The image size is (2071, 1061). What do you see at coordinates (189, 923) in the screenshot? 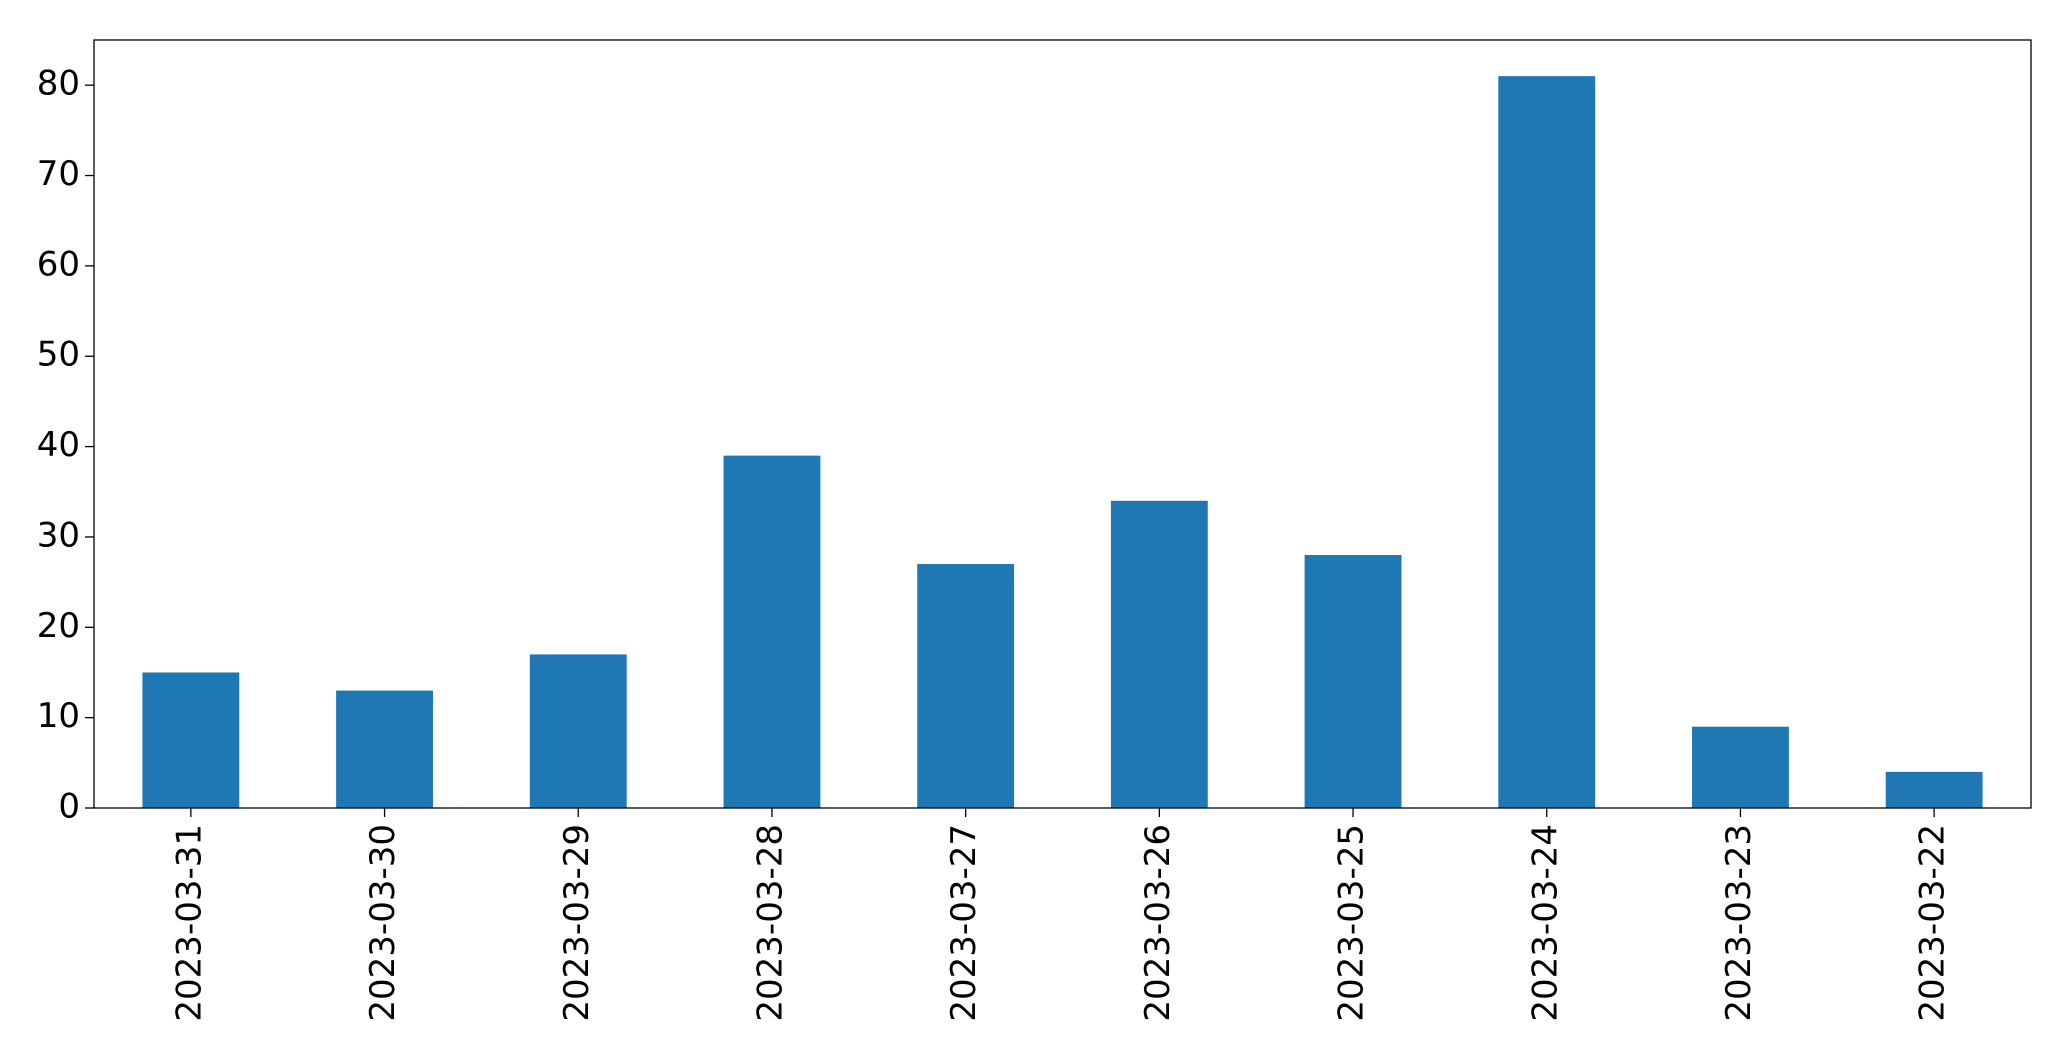
I see `x-tick-label: 2023-03-31` at bounding box center [189, 923].